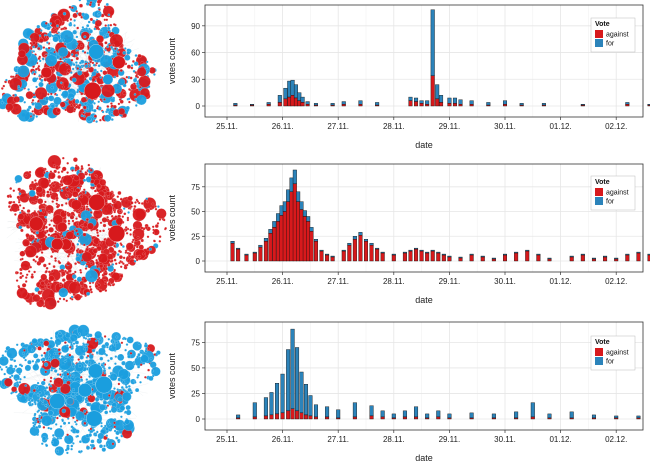 This screenshot has height=472, width=650. I want to click on network-edge, so click(85, 26).